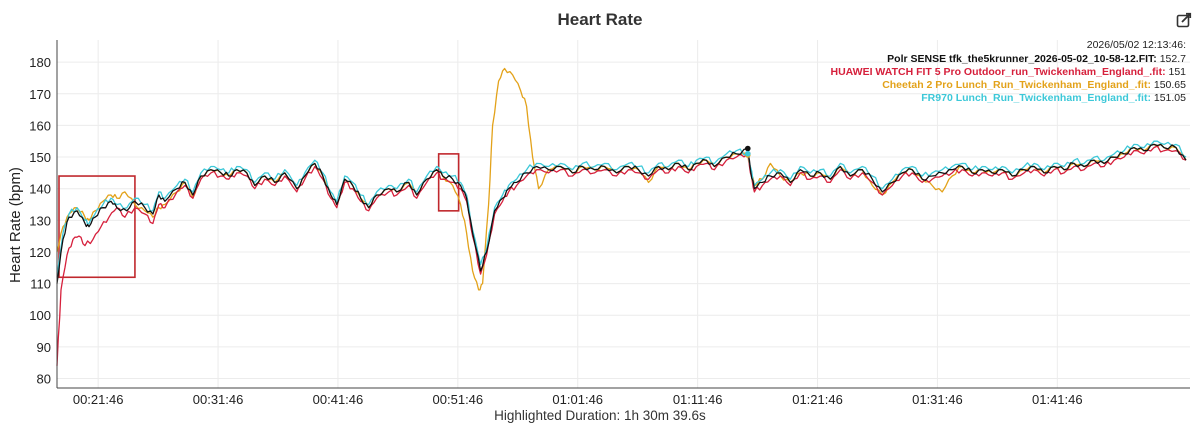 This screenshot has height=430, width=1200. Describe the element at coordinates (600, 415) in the screenshot. I see `highlighted-duration: Highlighted Duration: 1h 30m 39.6s` at that location.